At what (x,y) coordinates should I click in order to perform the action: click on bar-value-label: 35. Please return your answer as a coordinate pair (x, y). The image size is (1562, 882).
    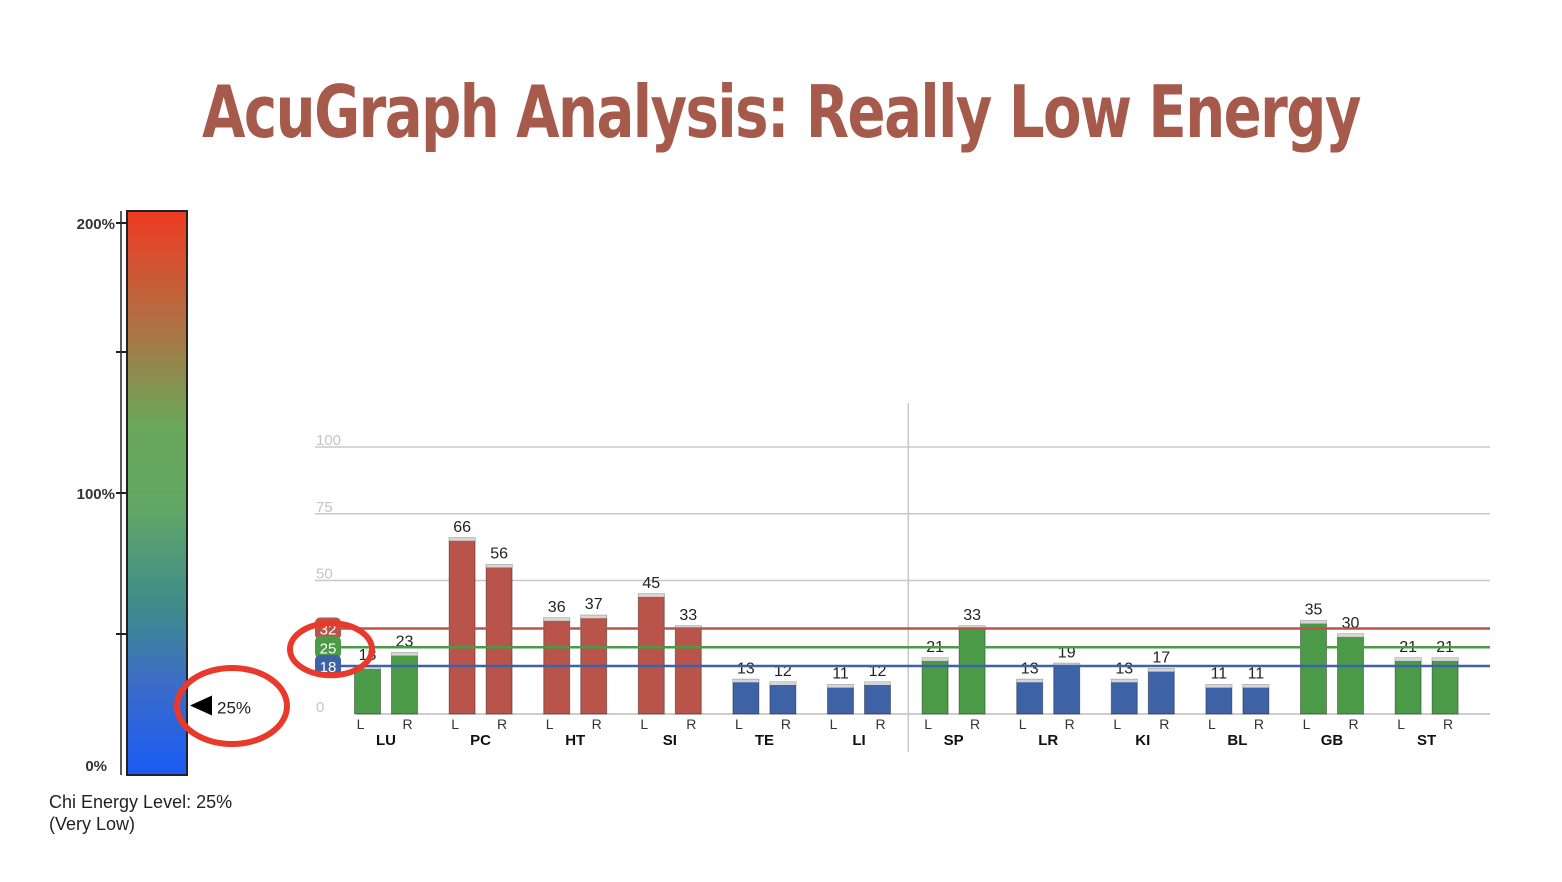
    Looking at the image, I should click on (1314, 610).